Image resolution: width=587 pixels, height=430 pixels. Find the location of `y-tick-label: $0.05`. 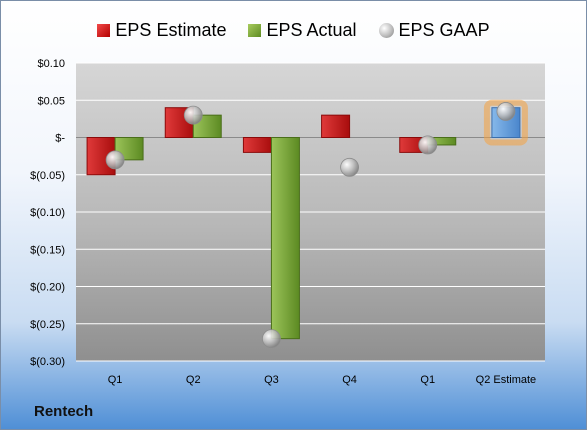

y-tick-label: $0.05 is located at coordinates (51, 101).